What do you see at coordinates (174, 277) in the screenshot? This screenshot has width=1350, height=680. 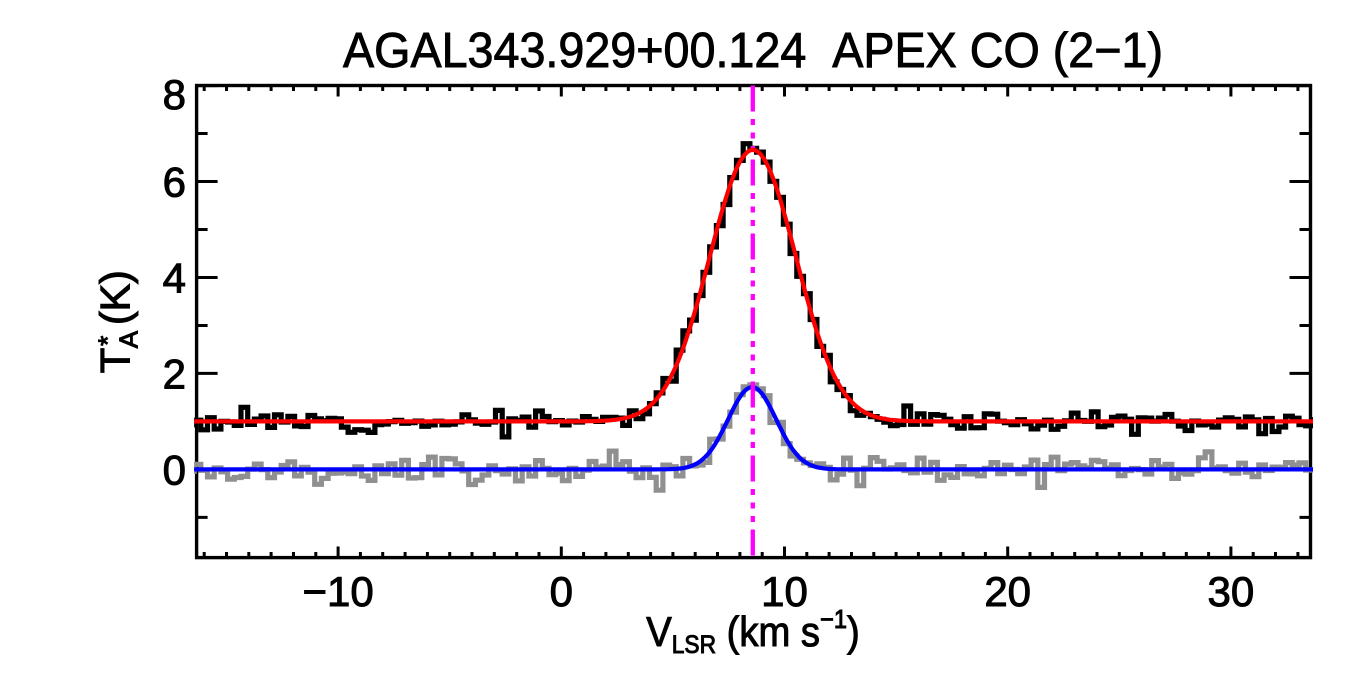 I see `svg-text: 4` at bounding box center [174, 277].